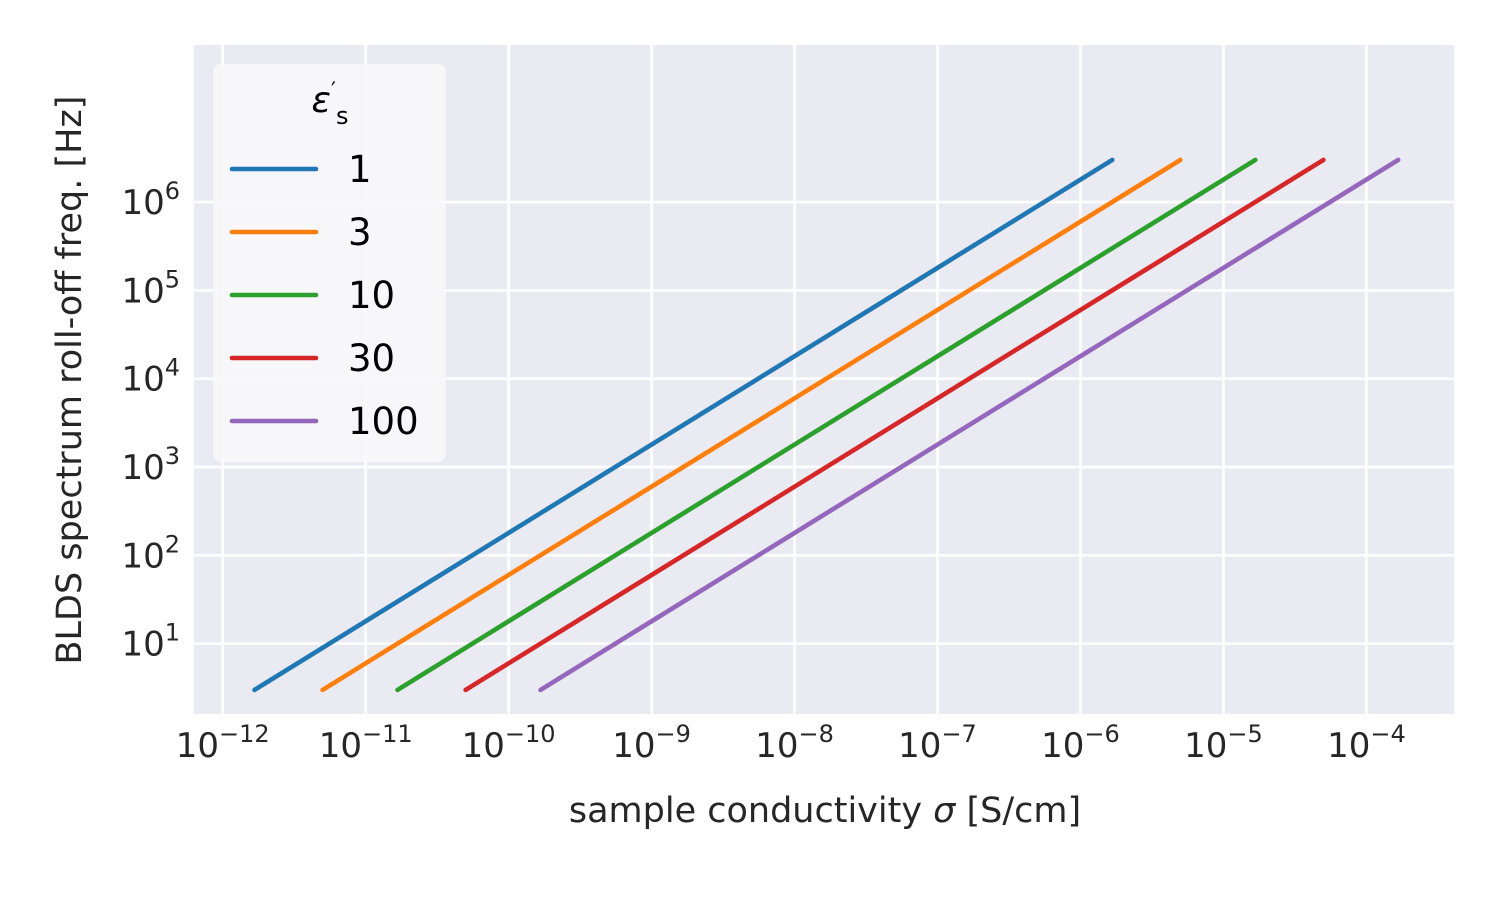 The height and width of the screenshot is (900, 1500). I want to click on x-tick-labels: 10⁻¹² 10⁻¹¹ 10⁻¹⁰ 10⁻⁹ 10⁻⁸ 10⁻⁷ 10⁻⁶ 10⁻⁵ 10⁻⁴, so click(791, 743).